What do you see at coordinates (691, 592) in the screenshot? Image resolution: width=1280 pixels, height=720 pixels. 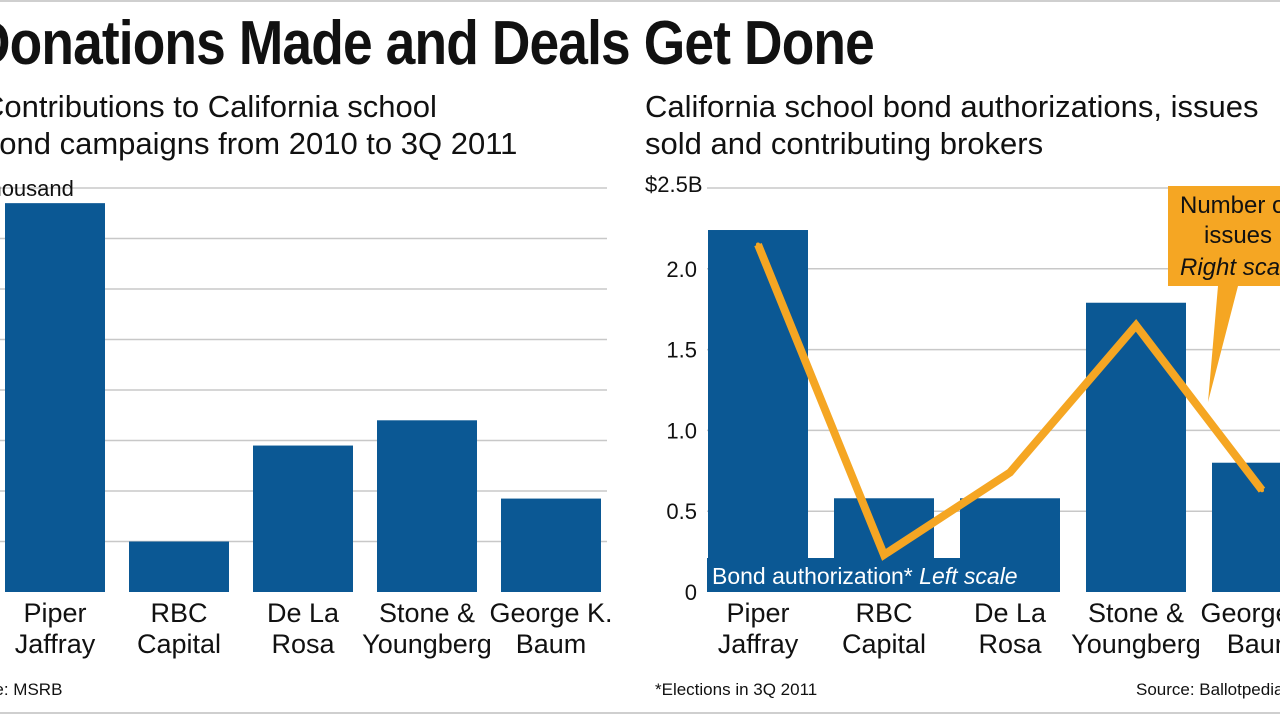 I see `y-axis-tick-label: 0` at bounding box center [691, 592].